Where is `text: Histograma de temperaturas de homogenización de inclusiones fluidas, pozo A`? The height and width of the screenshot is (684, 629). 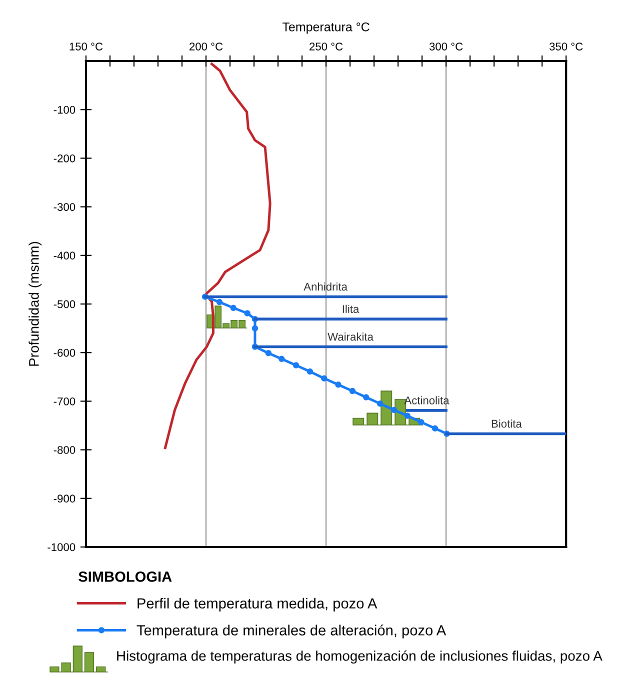 text: Histograma de temperaturas de homogenización de inclusiones fluidas, pozo A is located at coordinates (359, 657).